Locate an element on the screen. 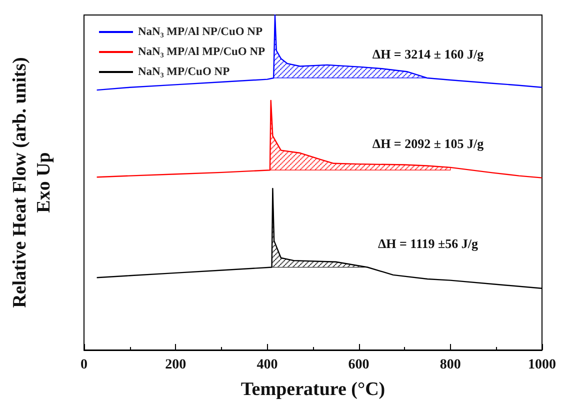 Image resolution: width=564 pixels, height=405 pixels. annotation: ΔH = 3214 ± 160 J/g is located at coordinates (428, 54).